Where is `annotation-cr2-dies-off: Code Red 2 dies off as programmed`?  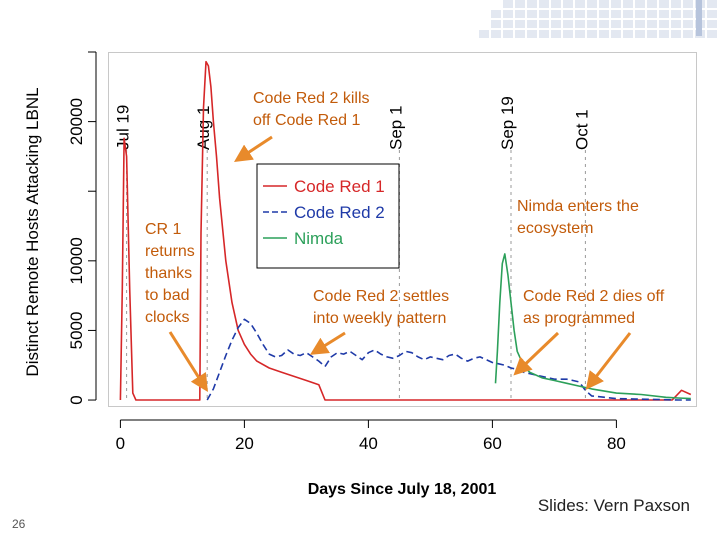 annotation-cr2-dies-off: Code Red 2 dies off as programmed is located at coordinates (594, 307).